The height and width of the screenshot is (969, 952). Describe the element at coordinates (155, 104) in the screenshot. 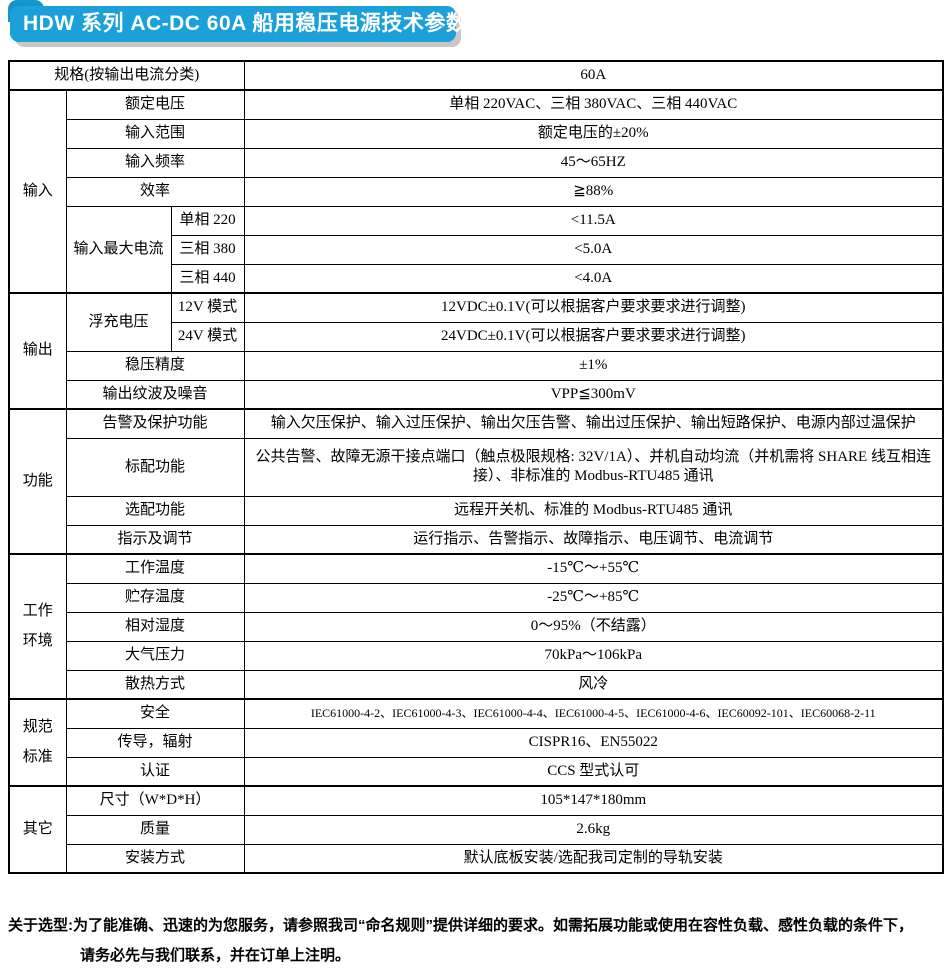

I see `rated-voltage-label: 额定电压` at that location.